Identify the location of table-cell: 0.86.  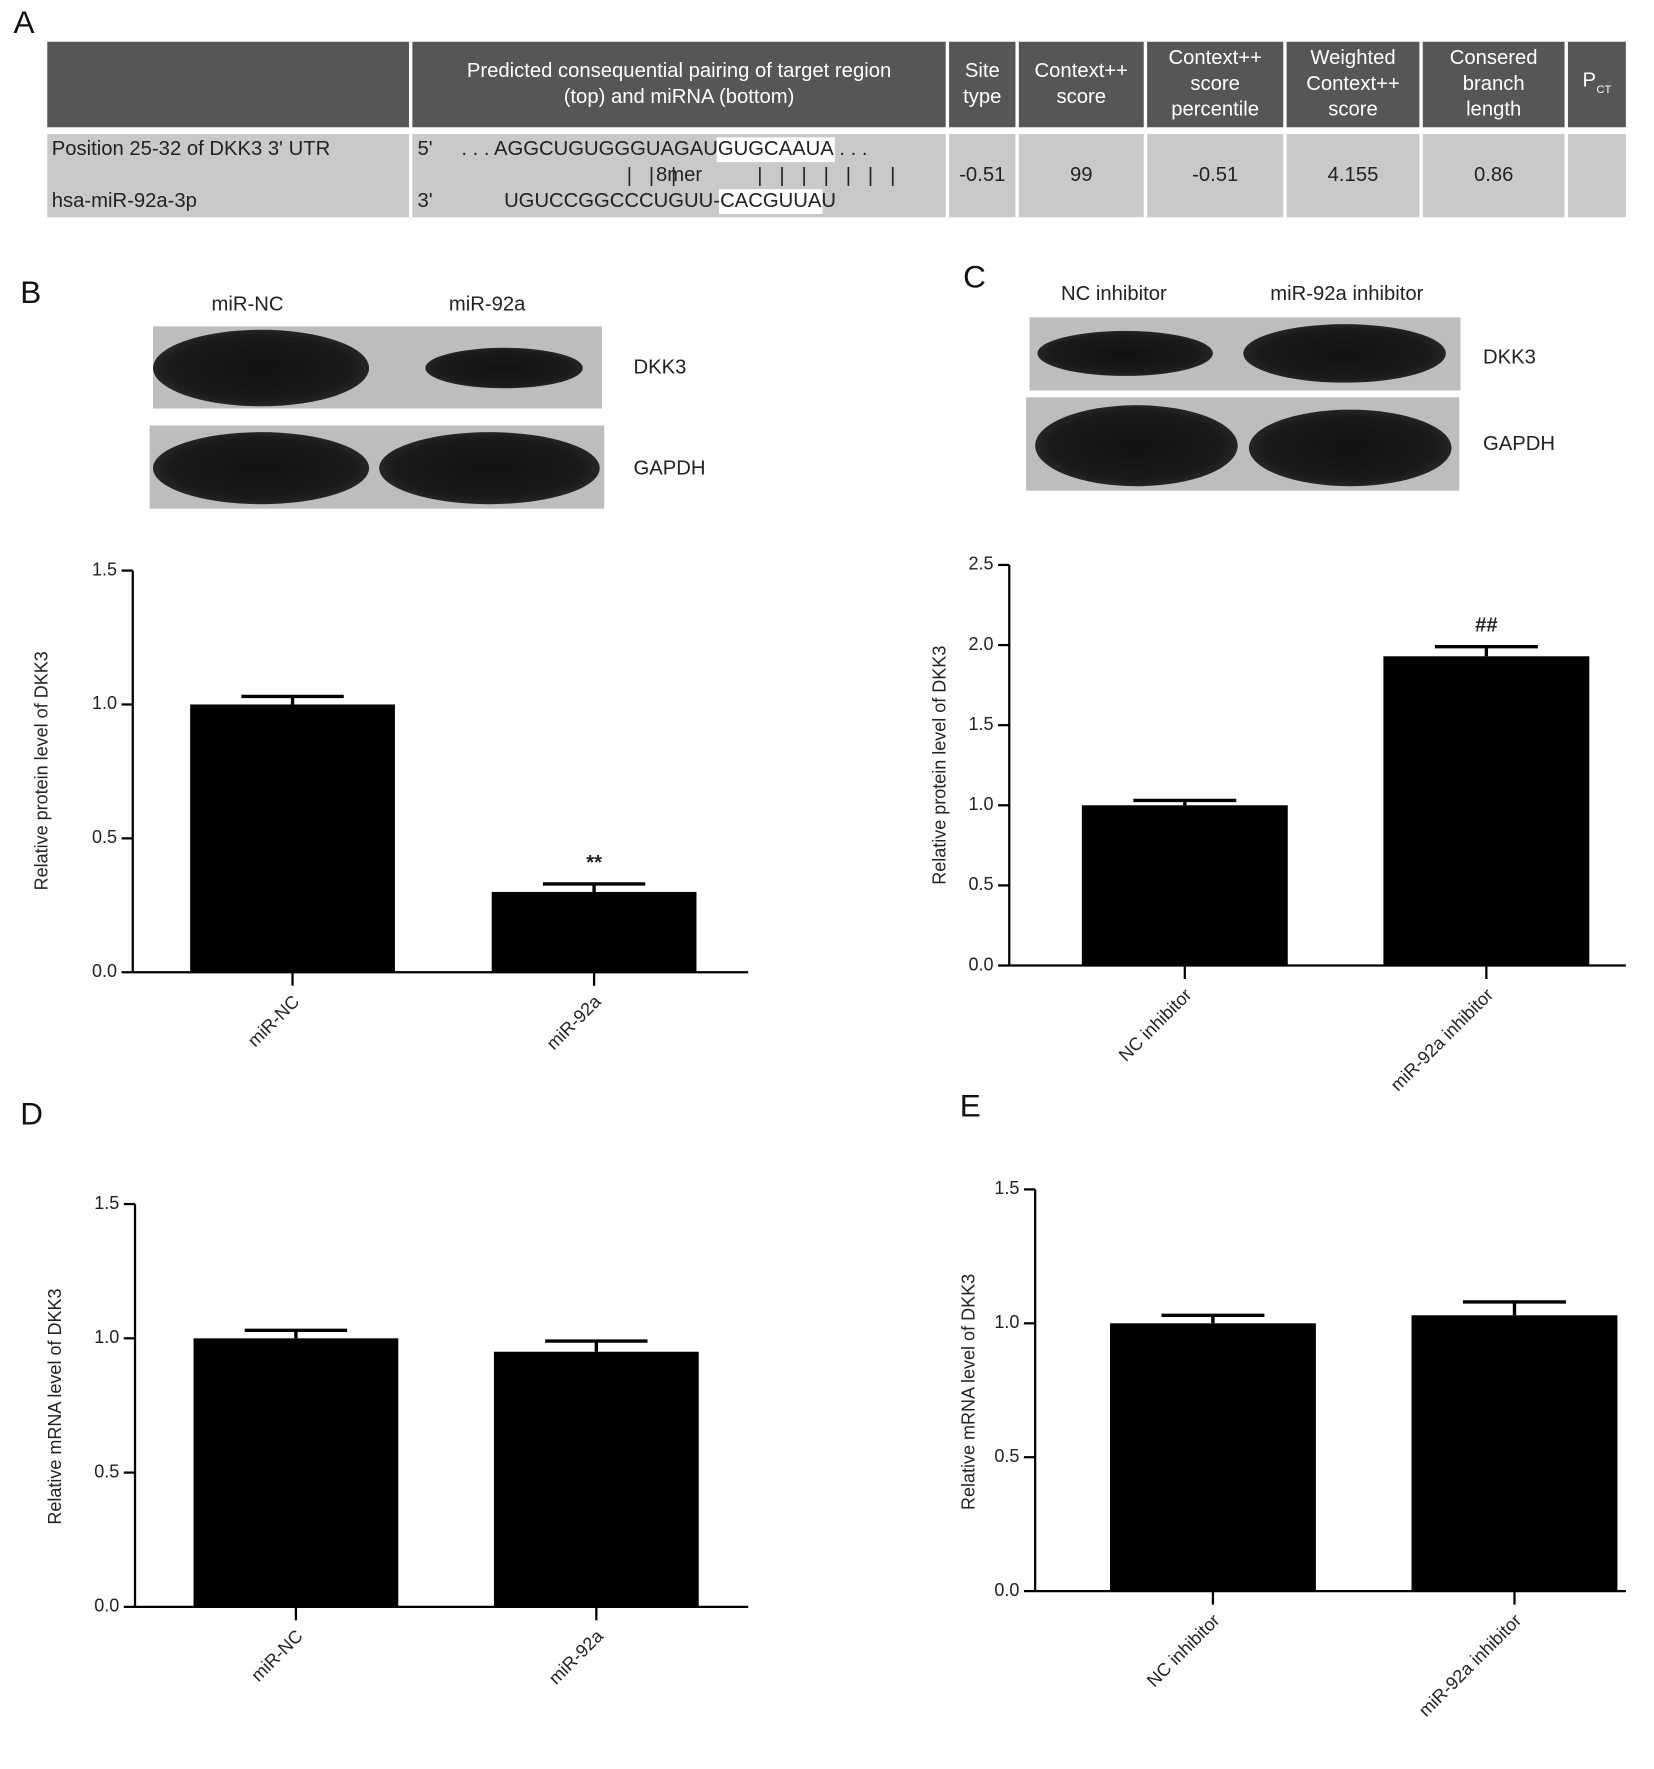
(1493, 175).